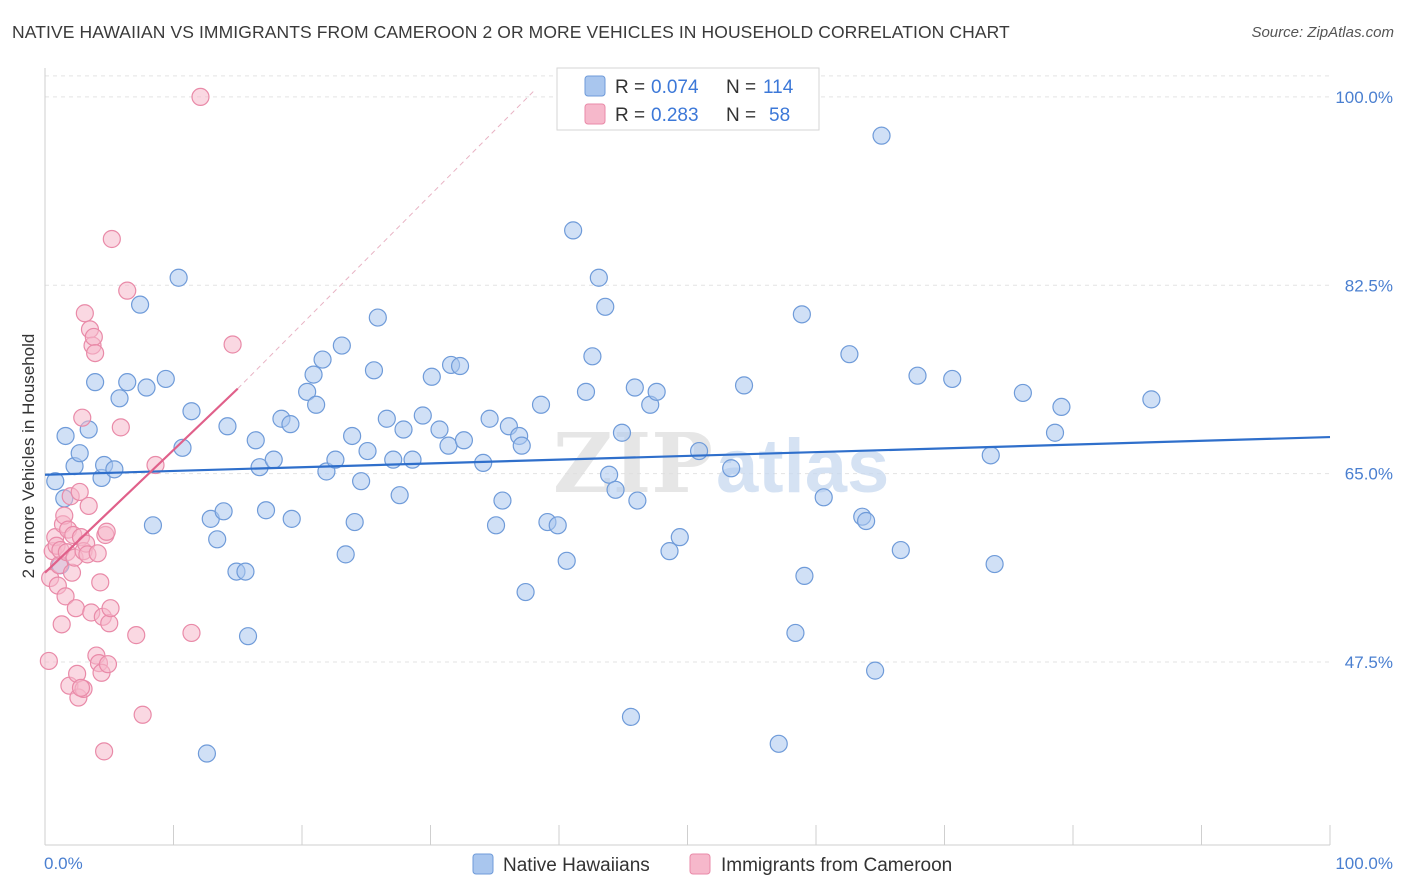 This screenshot has width=1406, height=892. I want to click on y-tick-label-0: 47.5%, so click(1369, 662).